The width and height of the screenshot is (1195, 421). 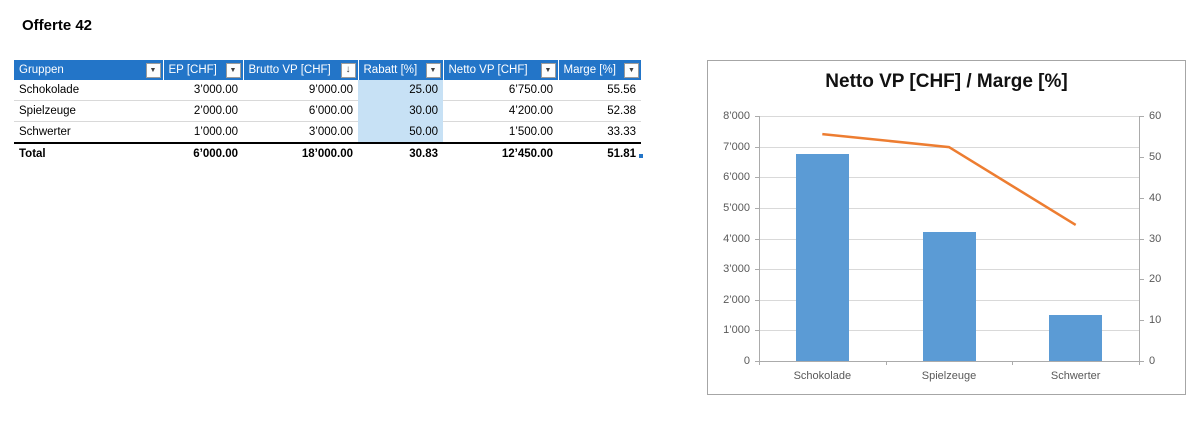 What do you see at coordinates (599, 111) in the screenshot?
I see `cell-marge: 52.38` at bounding box center [599, 111].